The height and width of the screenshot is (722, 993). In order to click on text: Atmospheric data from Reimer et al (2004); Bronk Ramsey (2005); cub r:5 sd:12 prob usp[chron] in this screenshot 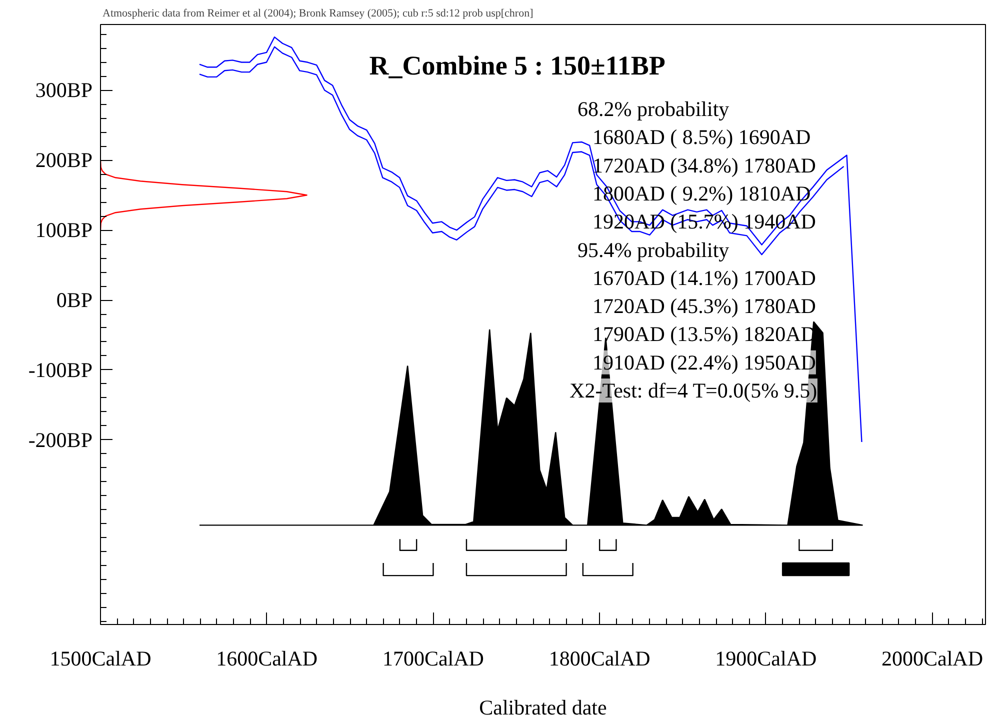, I will do `click(318, 14)`.